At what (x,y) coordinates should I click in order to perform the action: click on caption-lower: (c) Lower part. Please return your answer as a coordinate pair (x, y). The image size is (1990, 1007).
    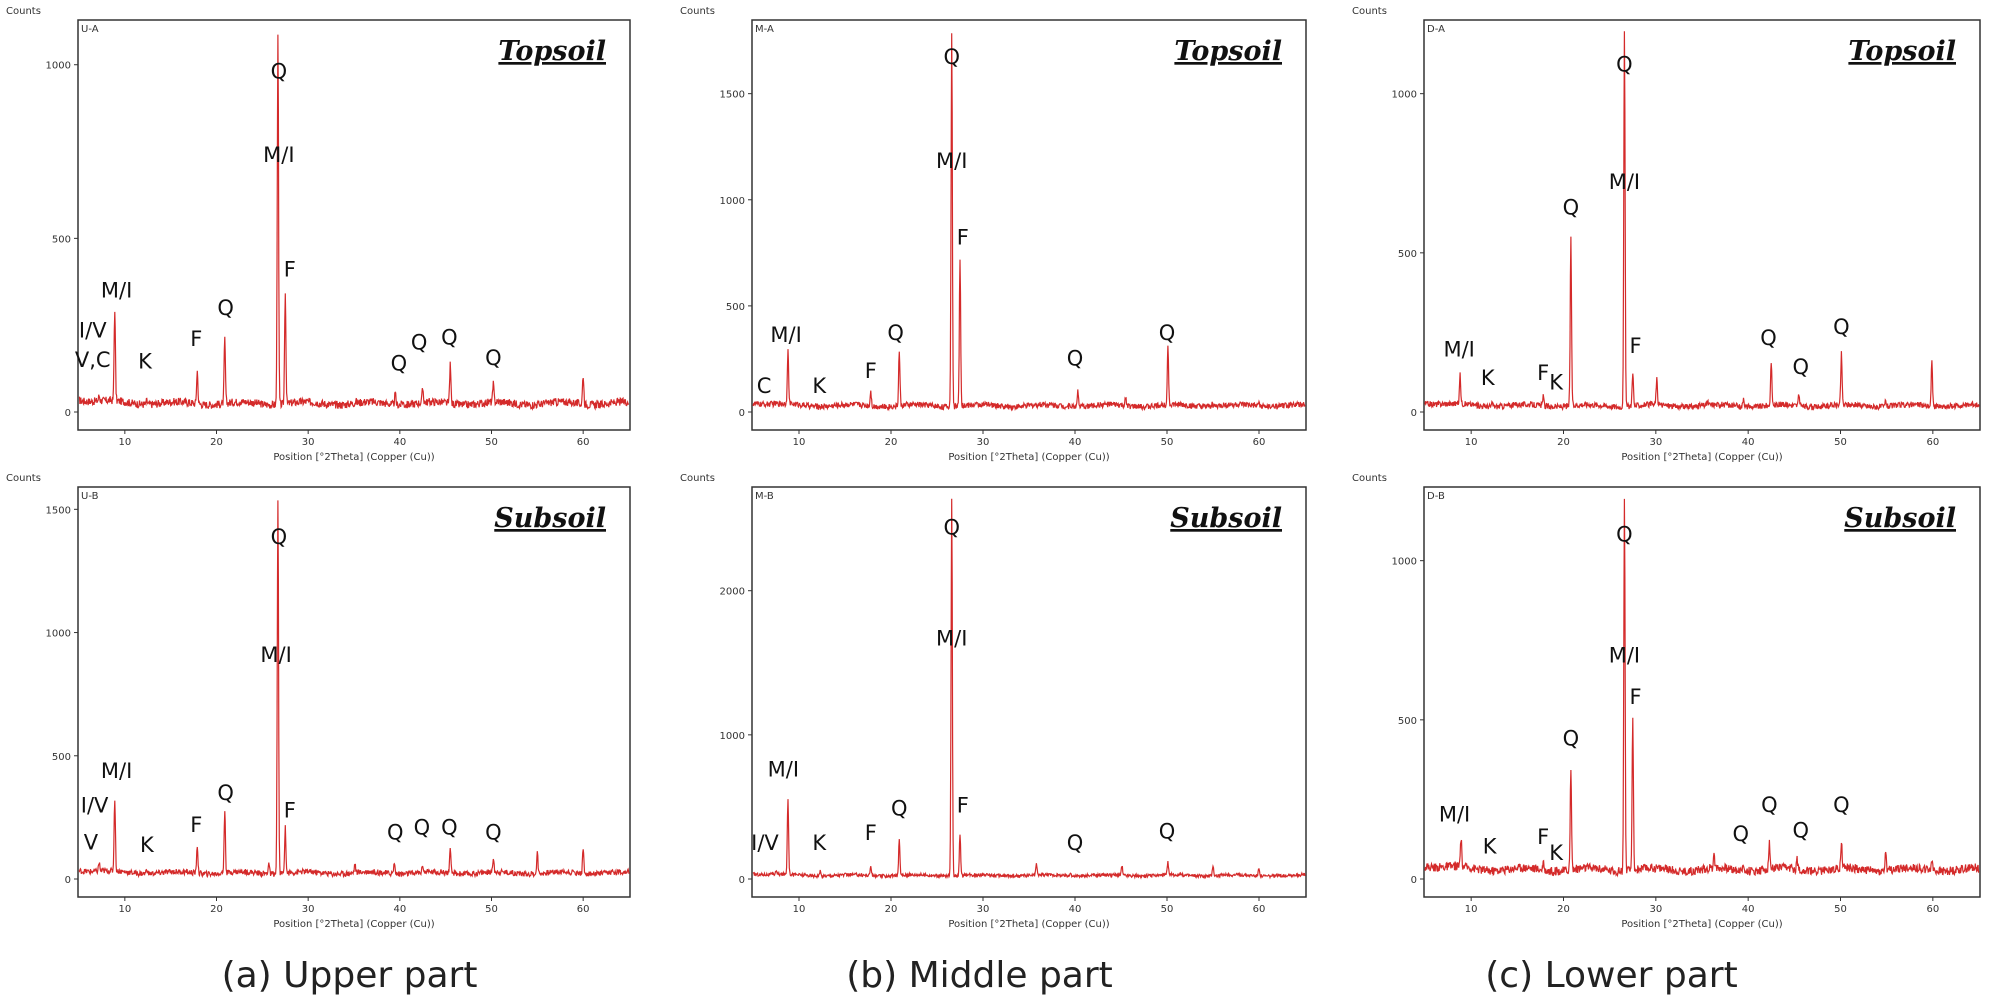
    Looking at the image, I should click on (1611, 975).